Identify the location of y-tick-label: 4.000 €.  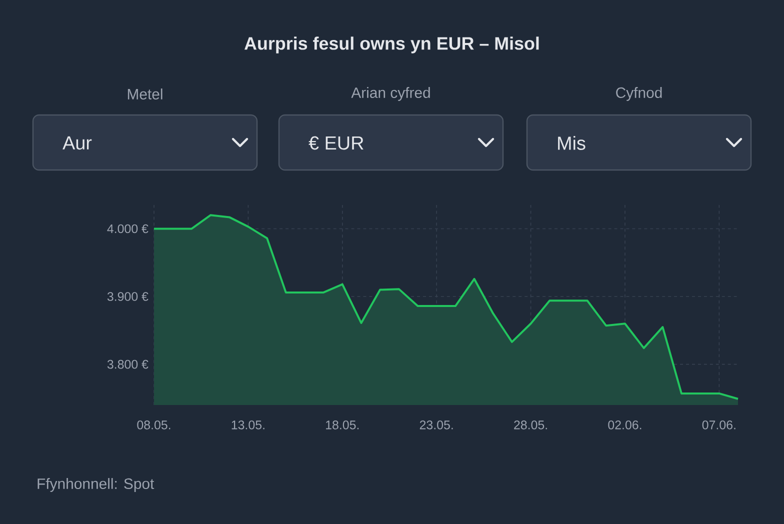
(127, 229).